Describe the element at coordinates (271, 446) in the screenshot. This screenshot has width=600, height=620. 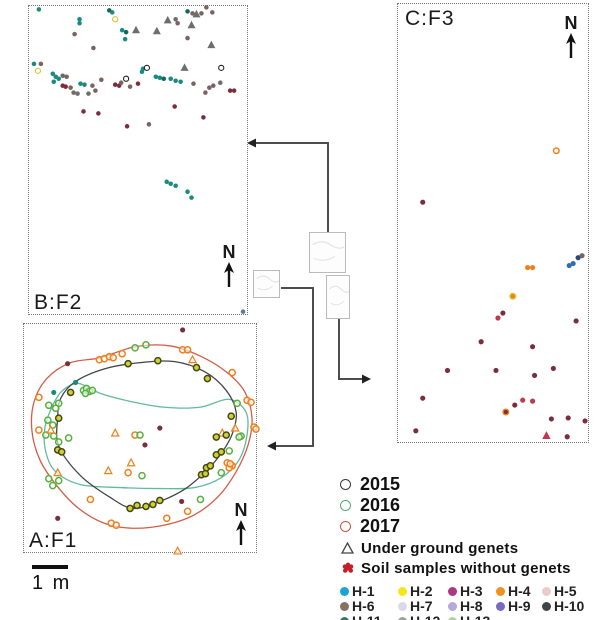
I see `arrowhead-icon` at that location.